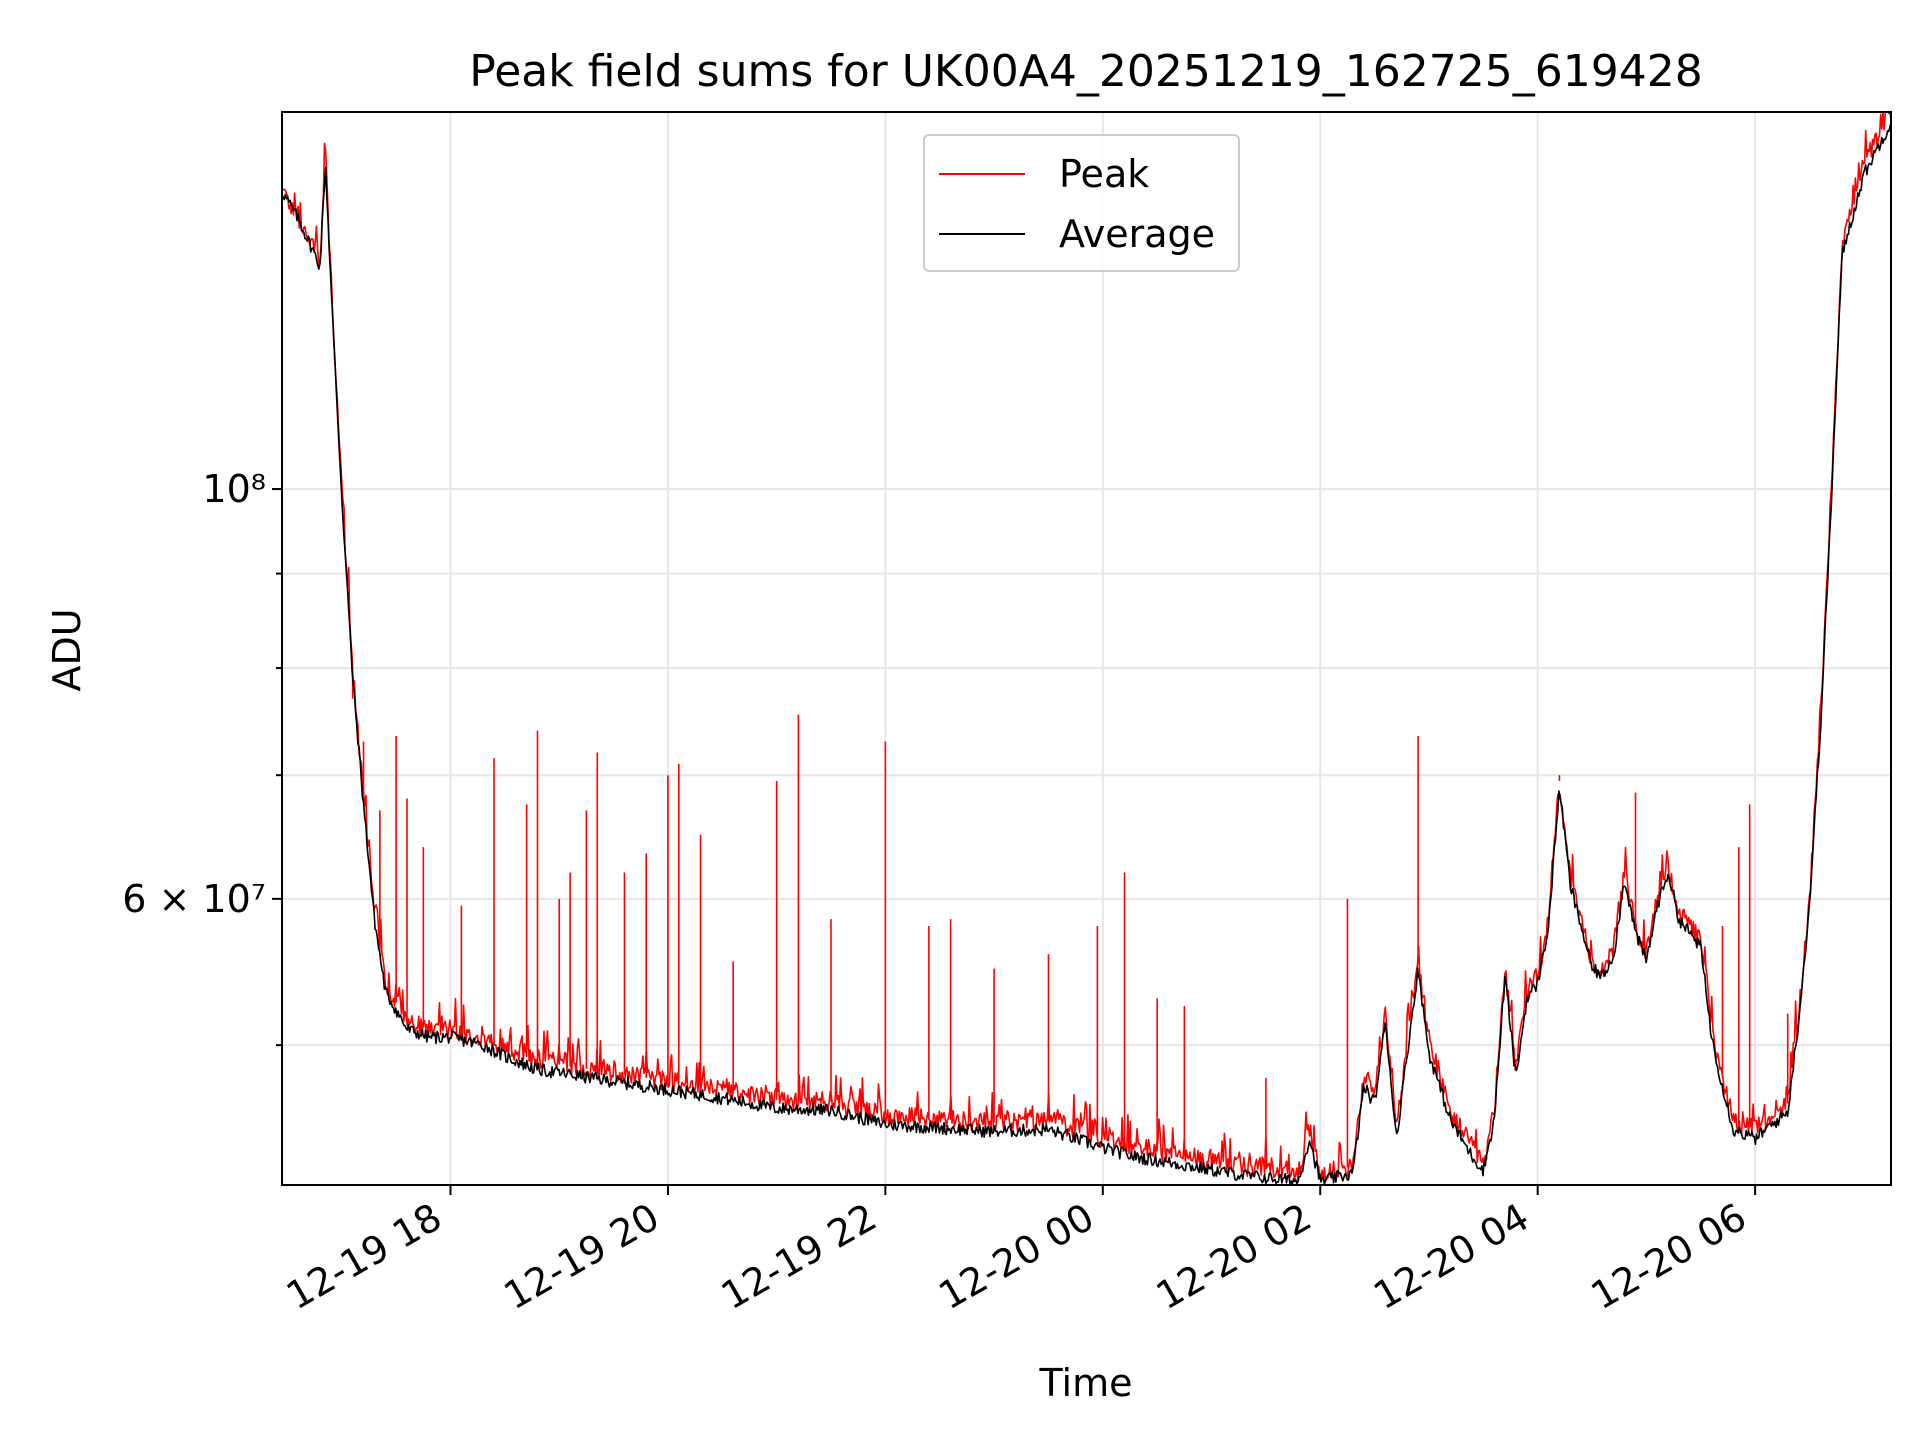 Image resolution: width=1920 pixels, height=1440 pixels. What do you see at coordinates (1081, 203) in the screenshot?
I see `legend: Peak Average` at bounding box center [1081, 203].